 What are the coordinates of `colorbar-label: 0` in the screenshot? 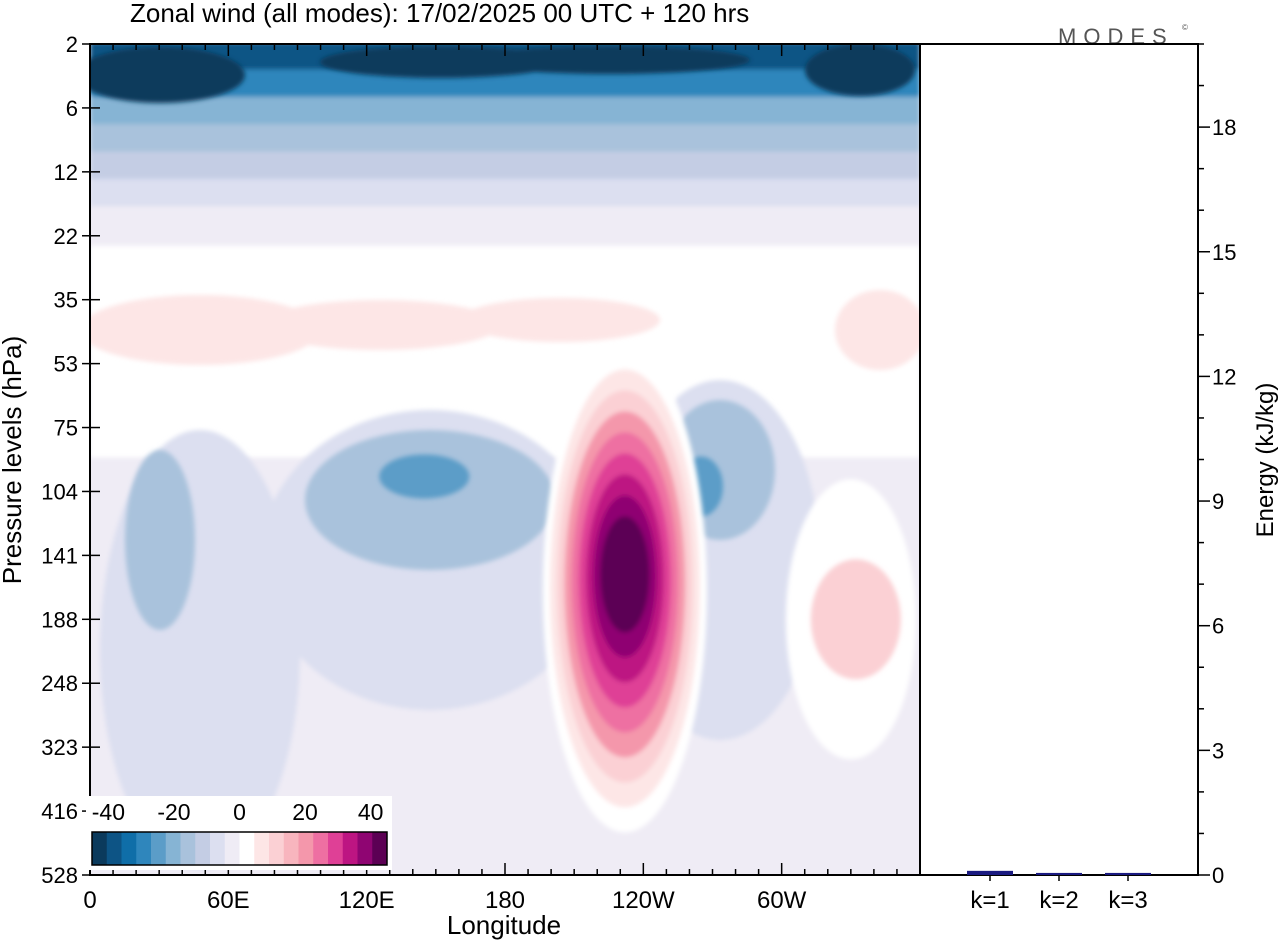 It's located at (239, 812).